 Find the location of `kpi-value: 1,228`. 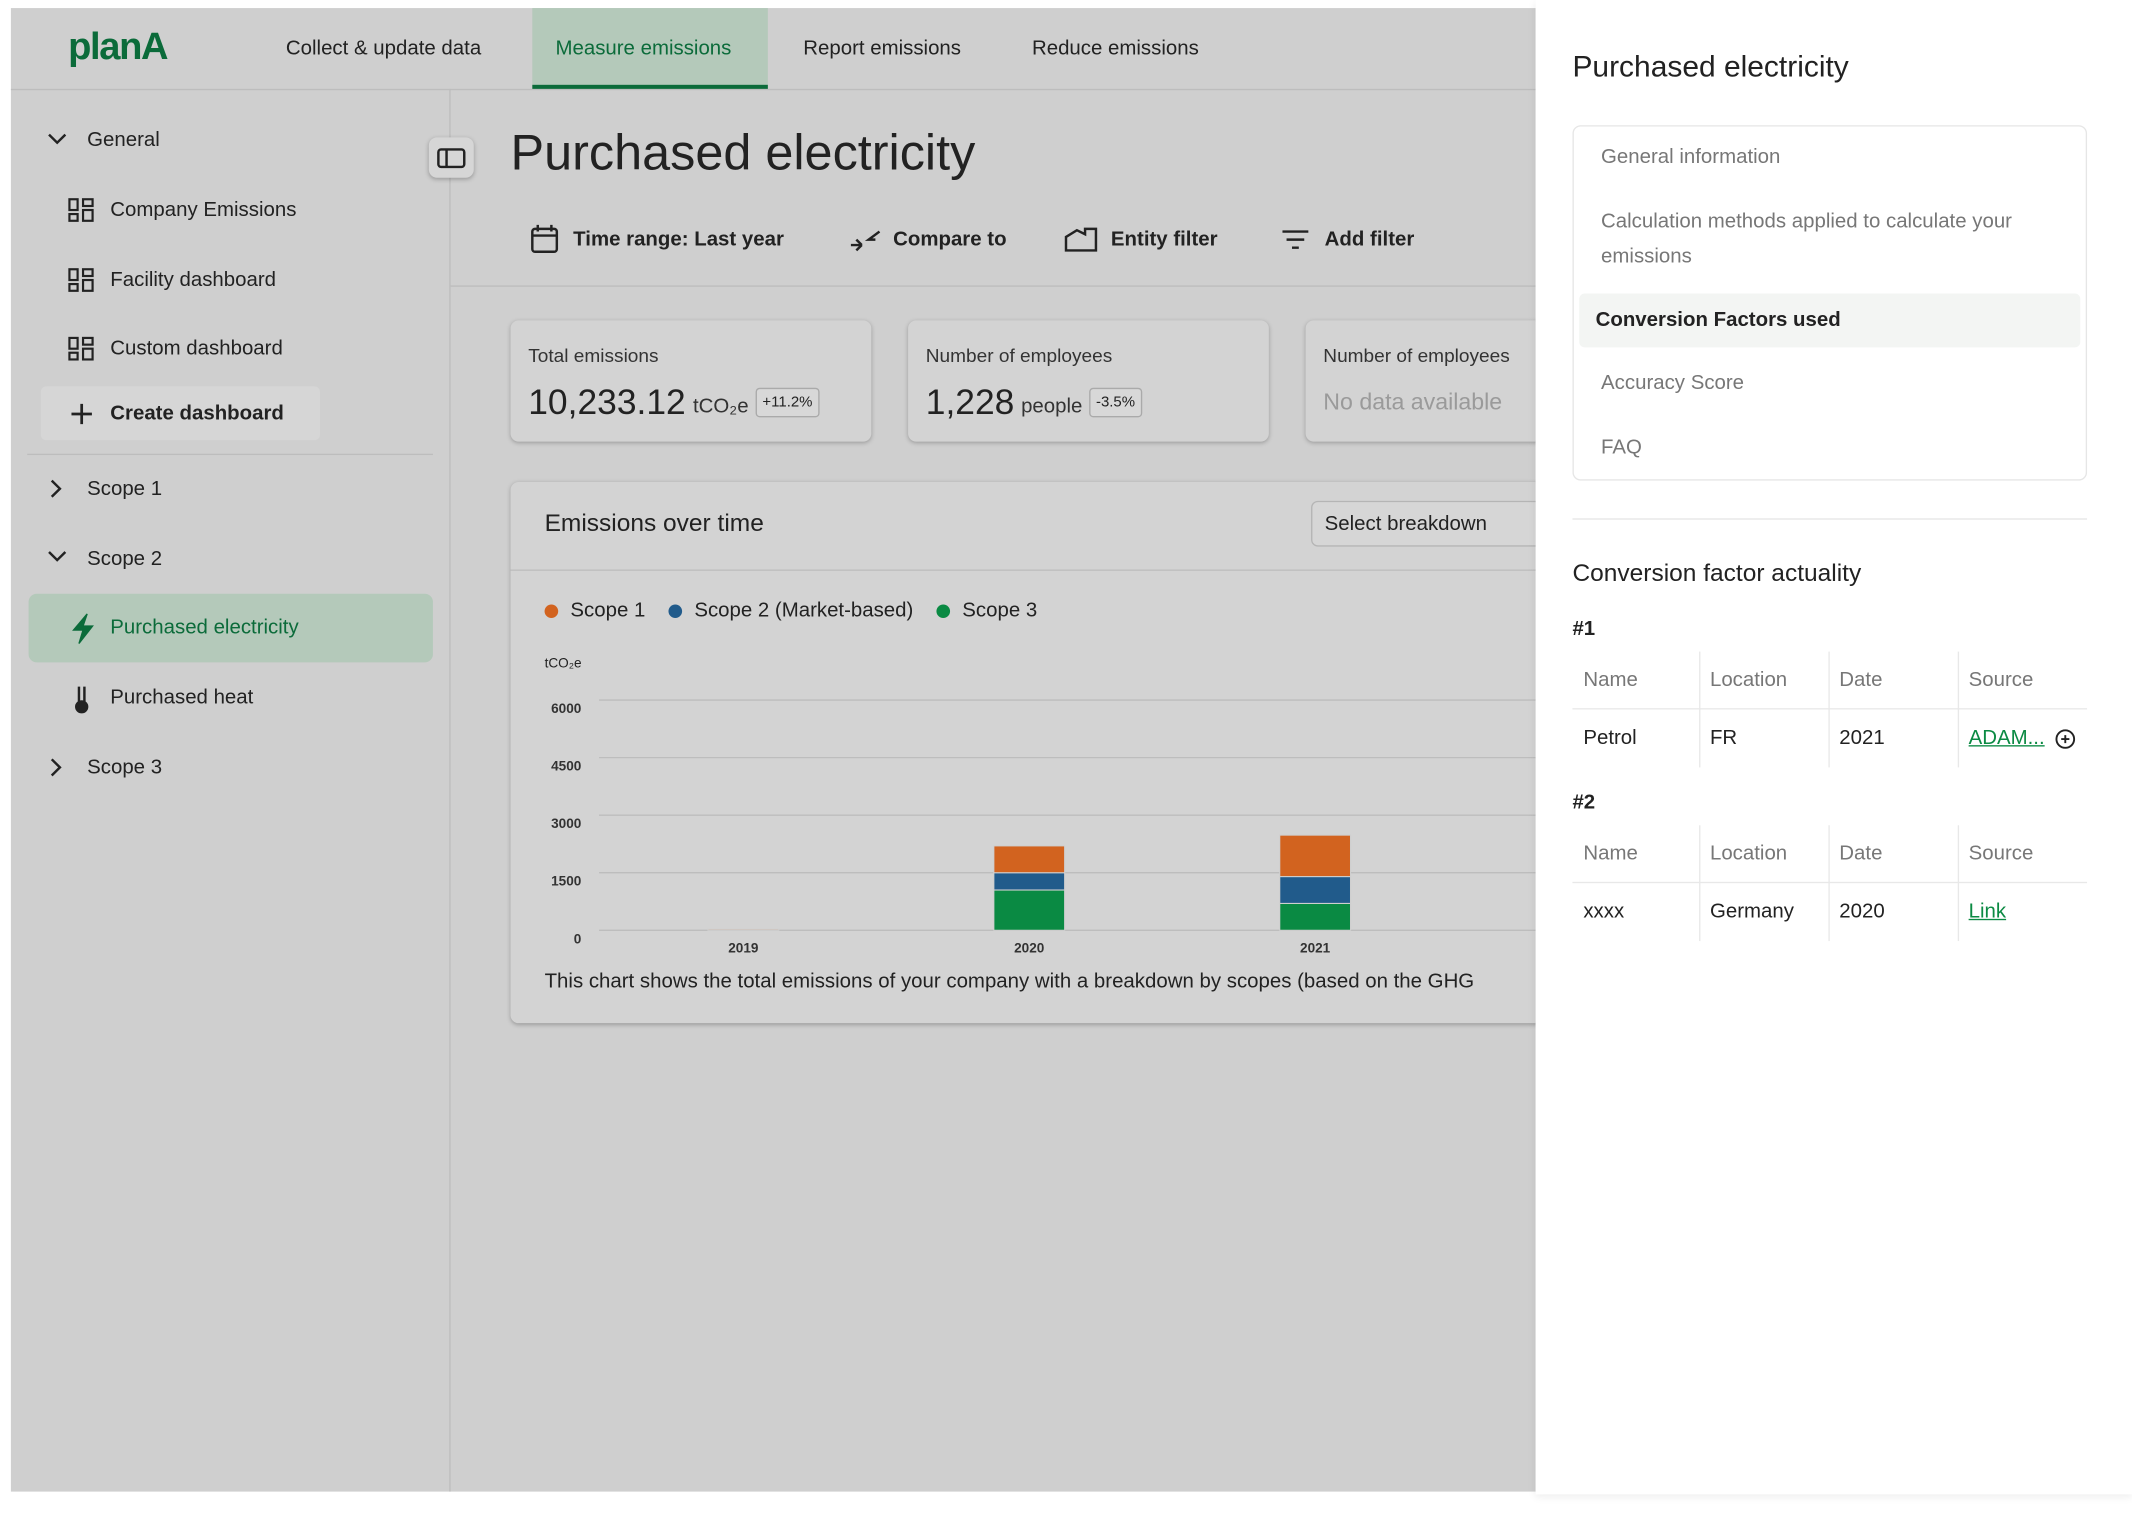

kpi-value: 1,228 is located at coordinates (970, 402).